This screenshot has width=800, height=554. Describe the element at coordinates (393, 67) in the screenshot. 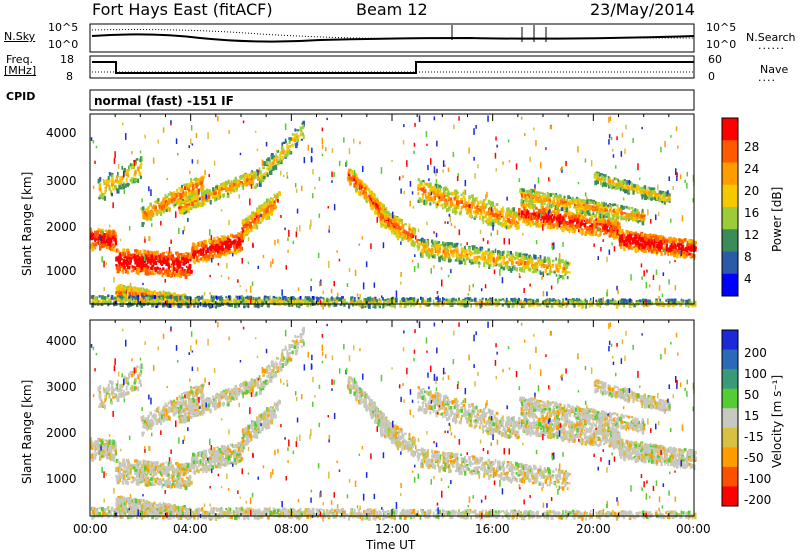

I see `freq-trace` at that location.